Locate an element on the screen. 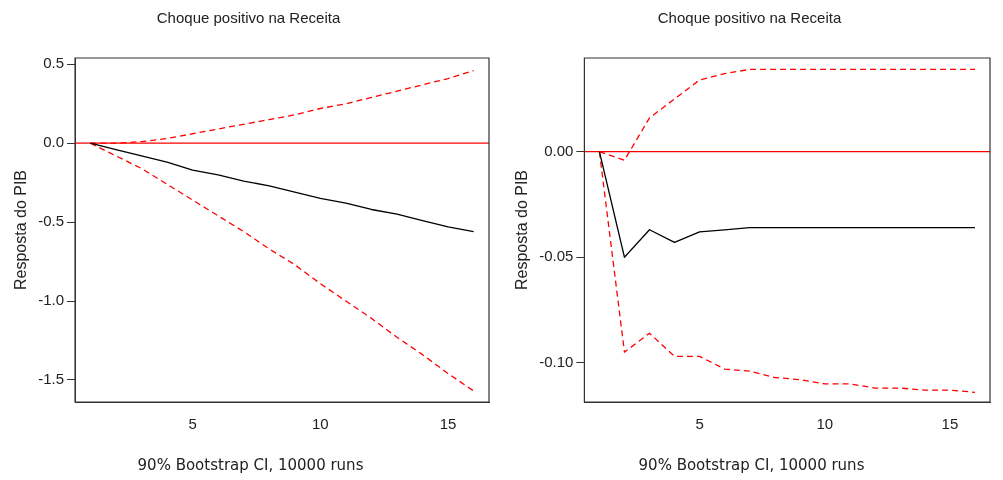  y-tick-label: 0.0 is located at coordinates (54, 142).